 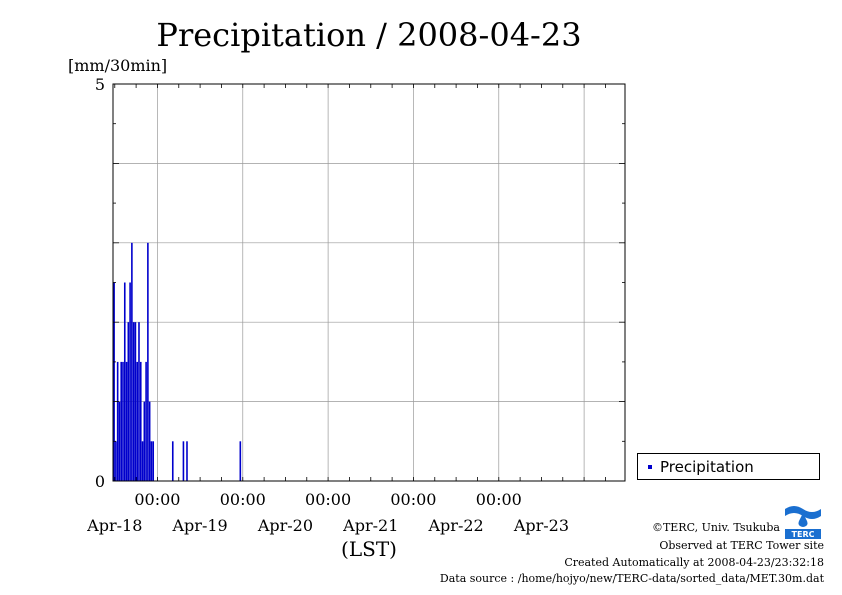 I want to click on legend: Precipitation, so click(x=728, y=466).